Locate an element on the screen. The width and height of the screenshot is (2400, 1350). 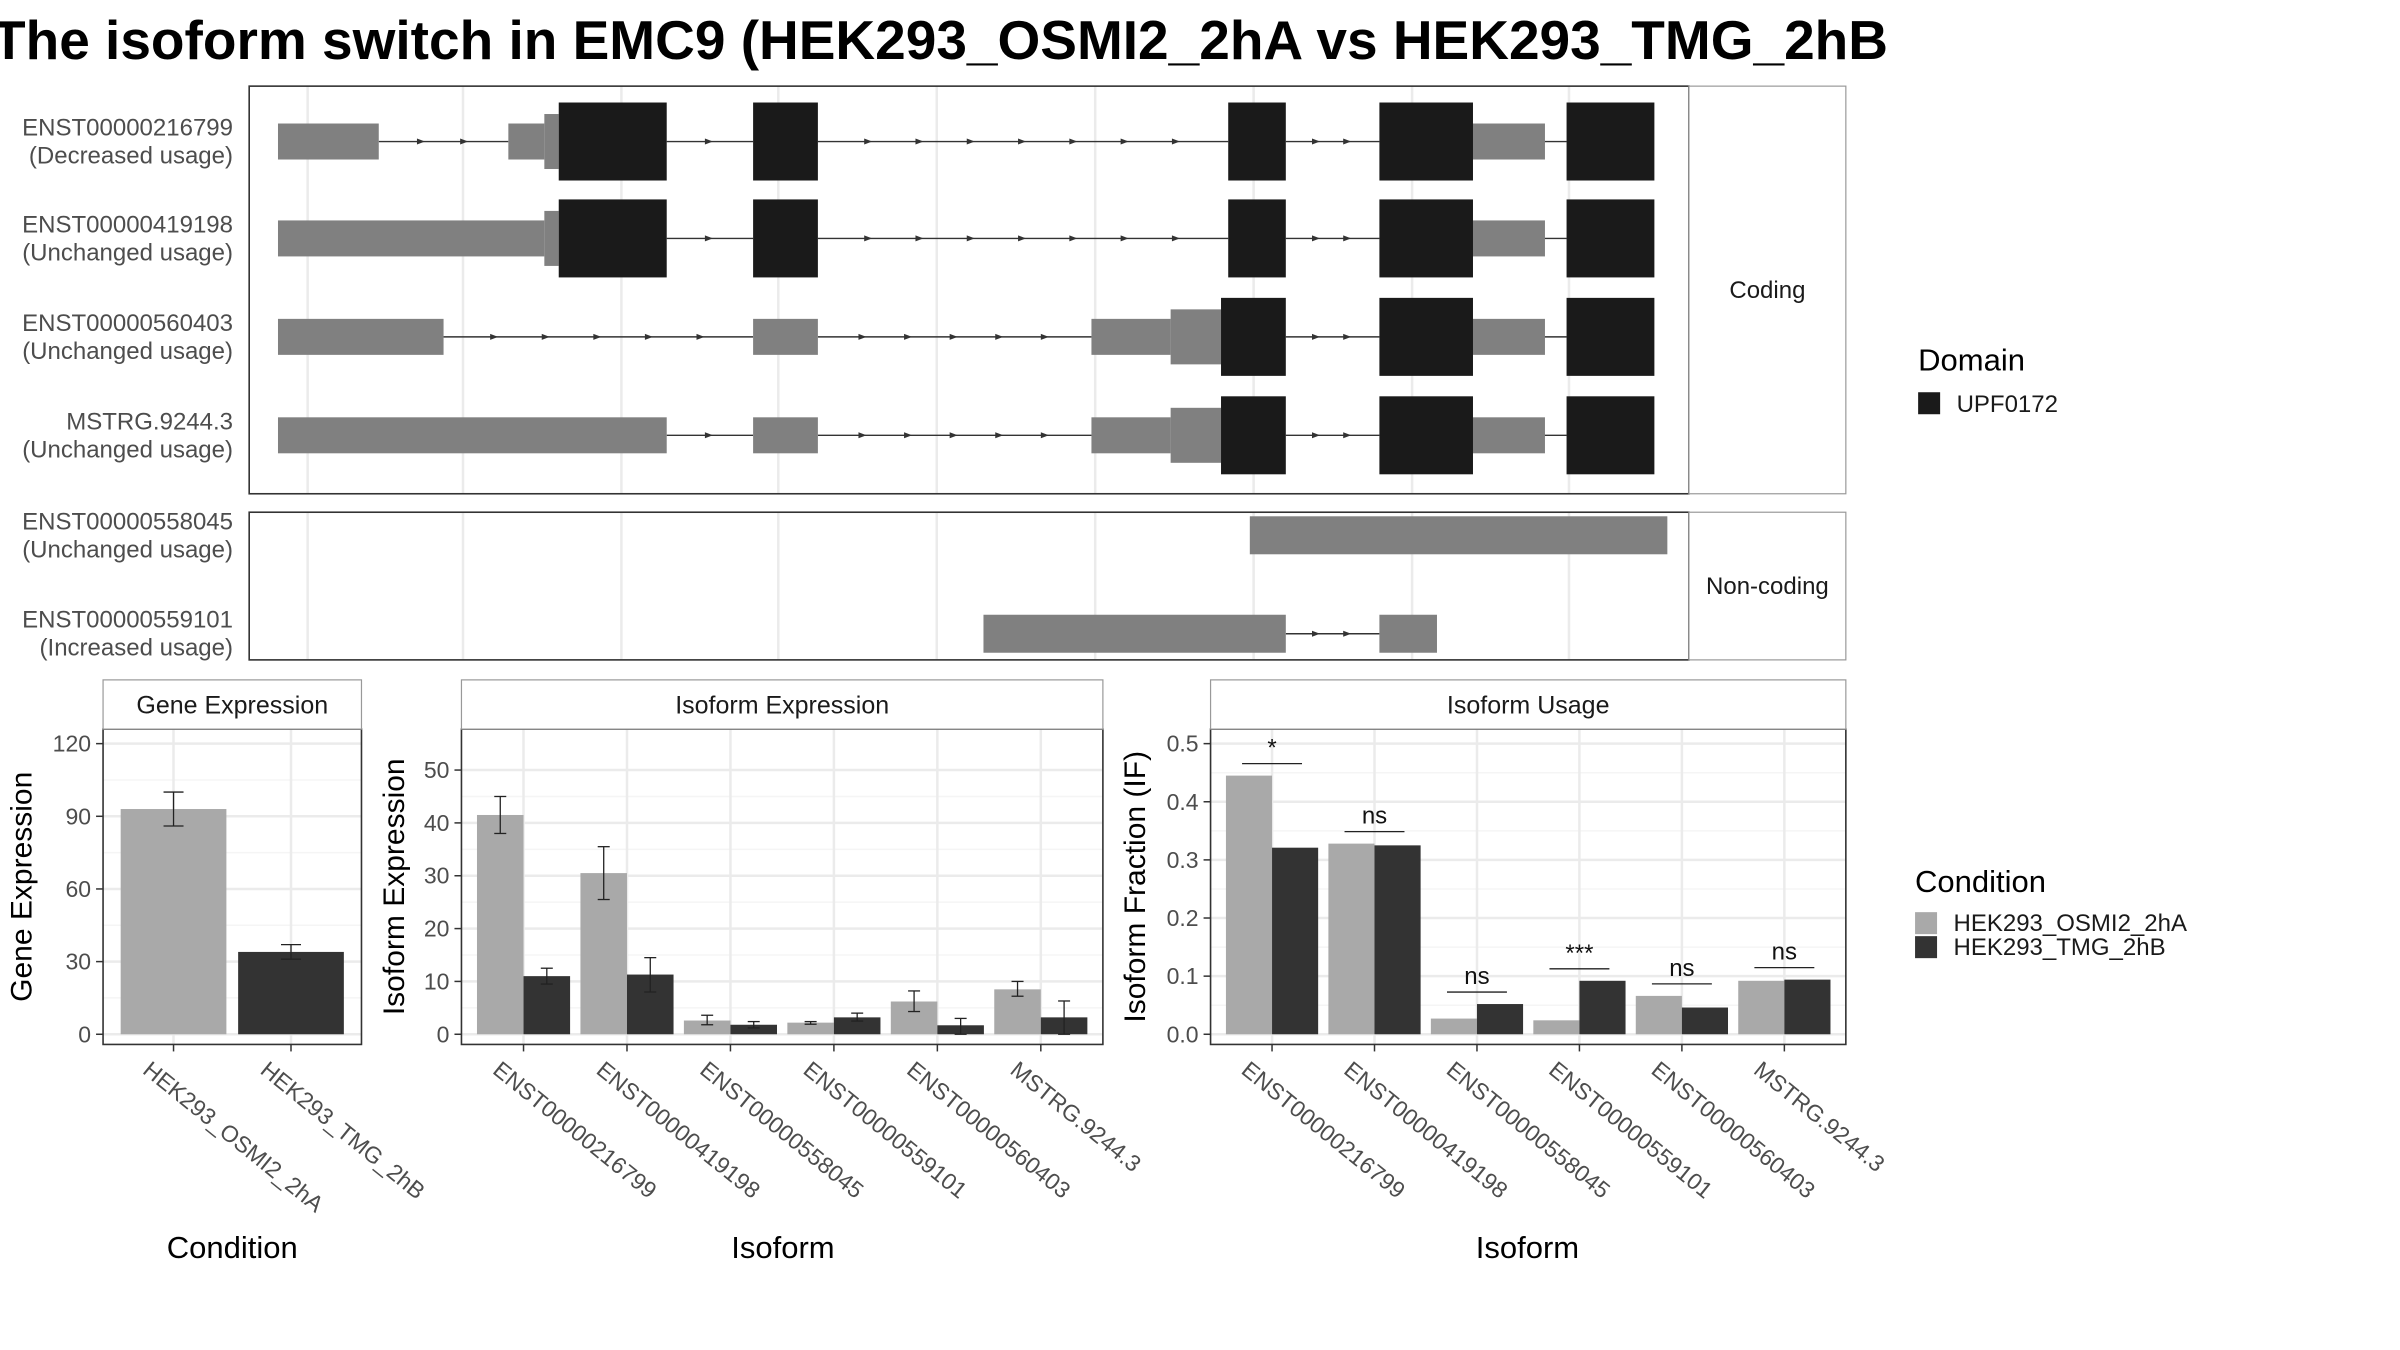
y-tick-label: 120 is located at coordinates (72, 744).